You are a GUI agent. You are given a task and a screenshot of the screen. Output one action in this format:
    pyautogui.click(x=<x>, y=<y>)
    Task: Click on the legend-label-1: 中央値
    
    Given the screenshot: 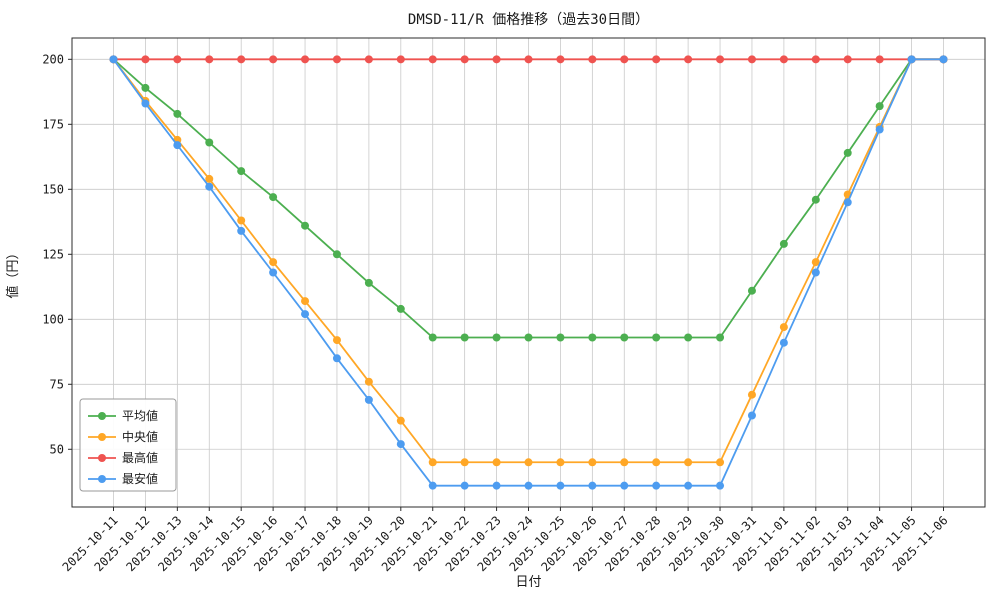 What is the action you would take?
    pyautogui.click(x=140, y=436)
    